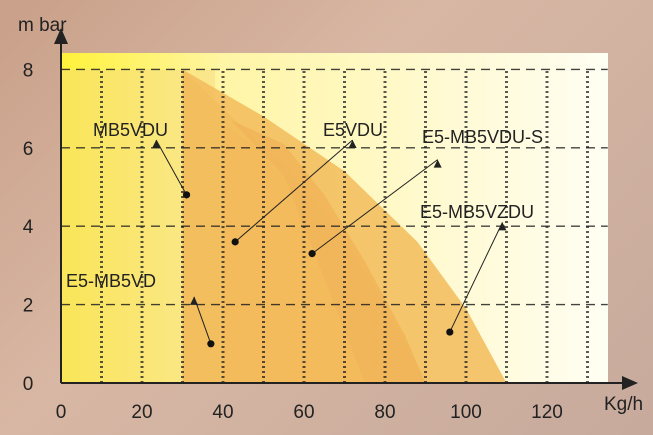 This screenshot has height=435, width=653. I want to click on annotation-label: MB5VDU, so click(130, 130).